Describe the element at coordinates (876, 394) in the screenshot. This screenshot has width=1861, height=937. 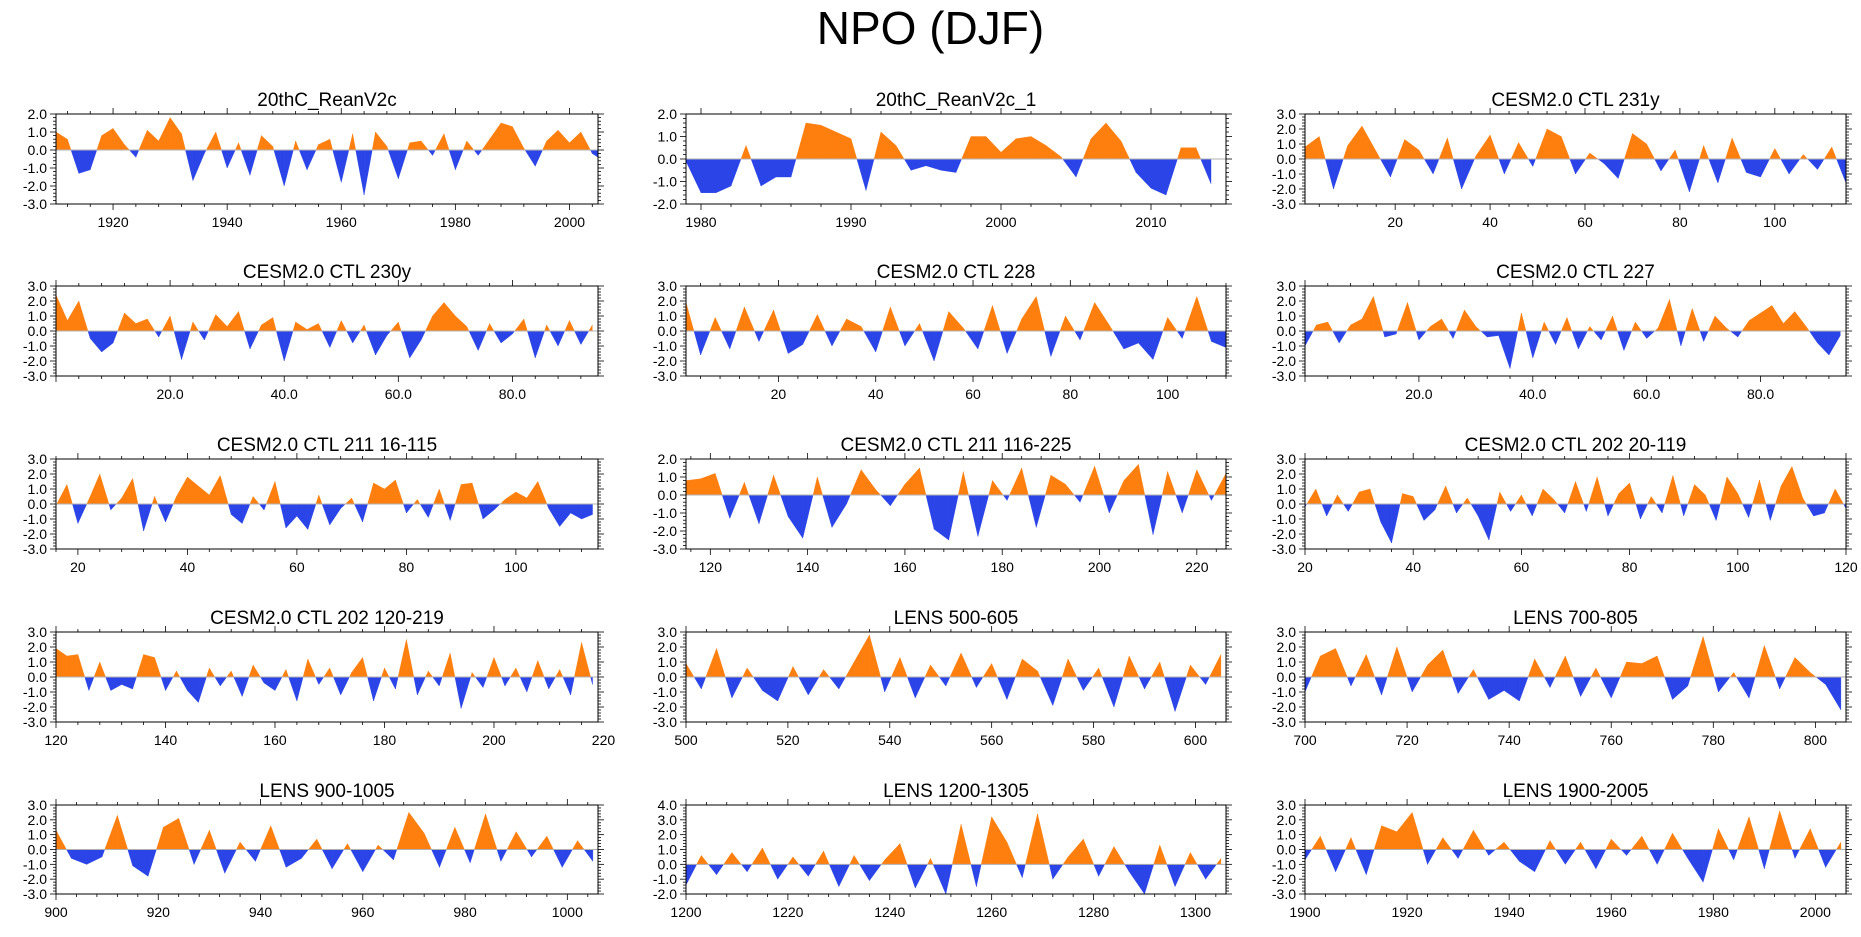
I see `x-tick-label: 40` at that location.